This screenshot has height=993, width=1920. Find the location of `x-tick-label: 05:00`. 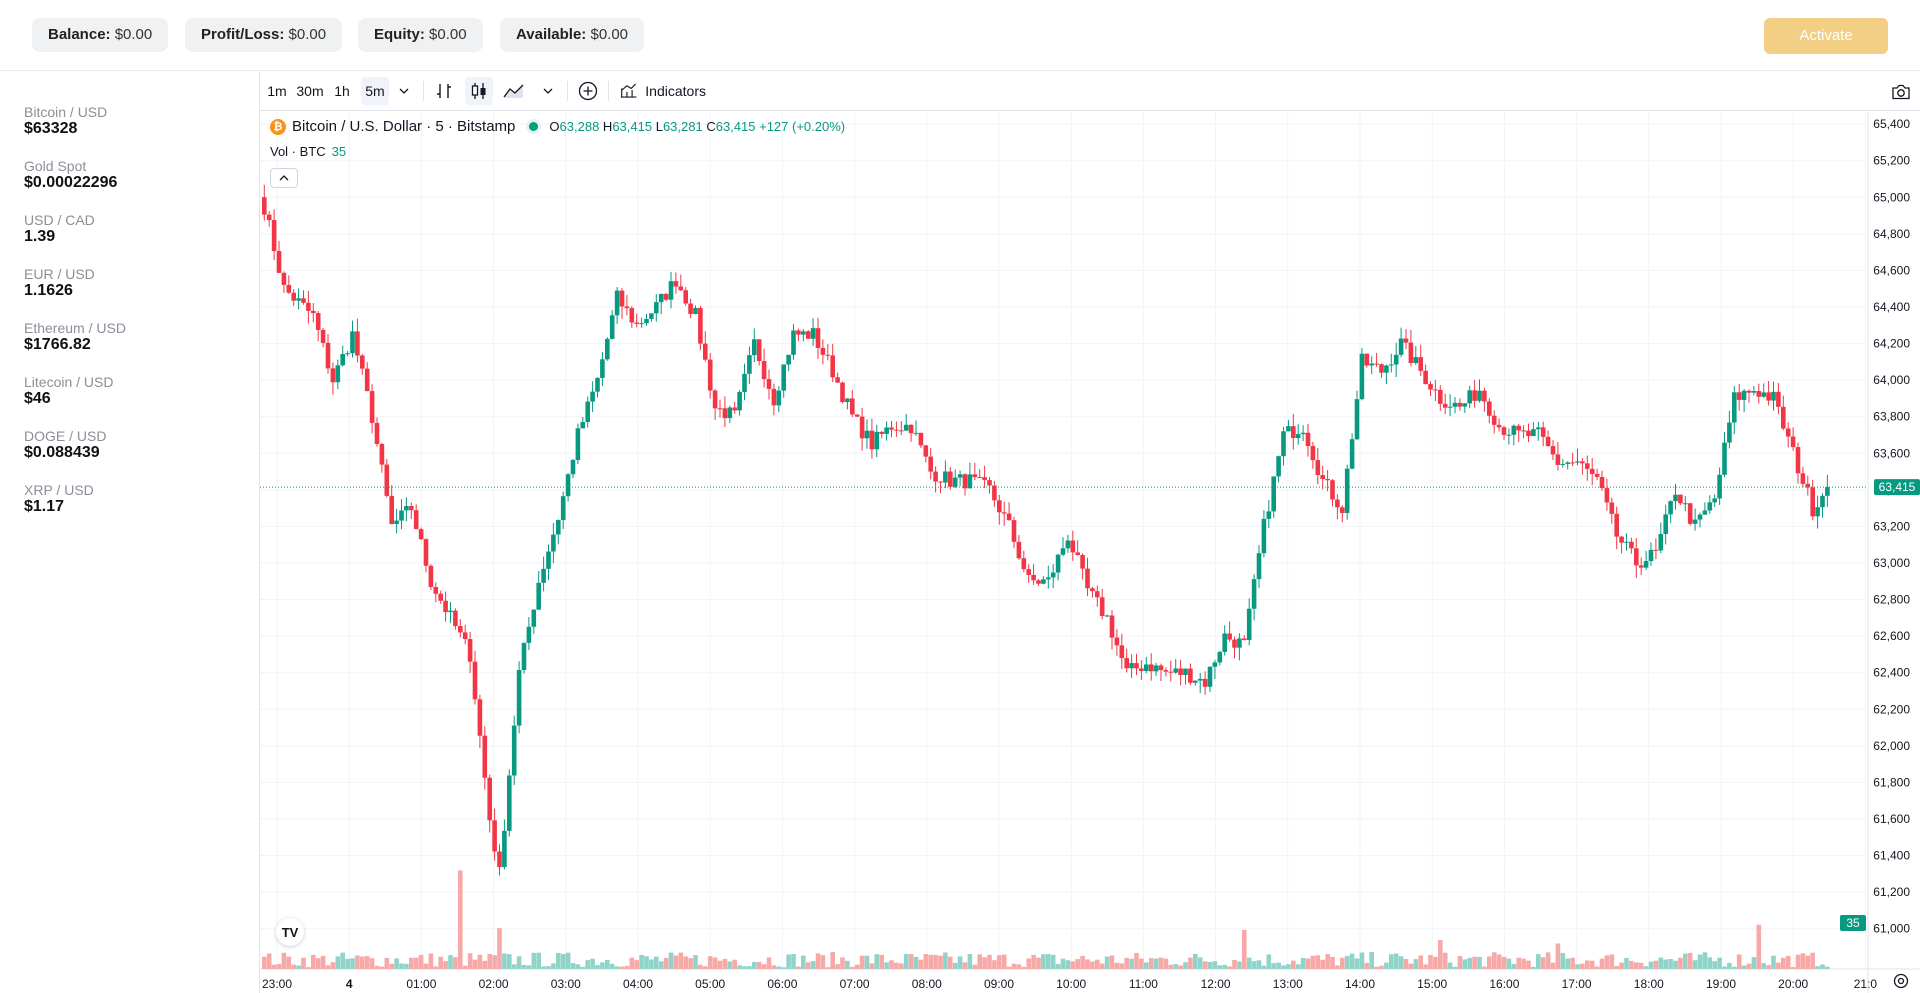

x-tick-label: 05:00 is located at coordinates (710, 984).